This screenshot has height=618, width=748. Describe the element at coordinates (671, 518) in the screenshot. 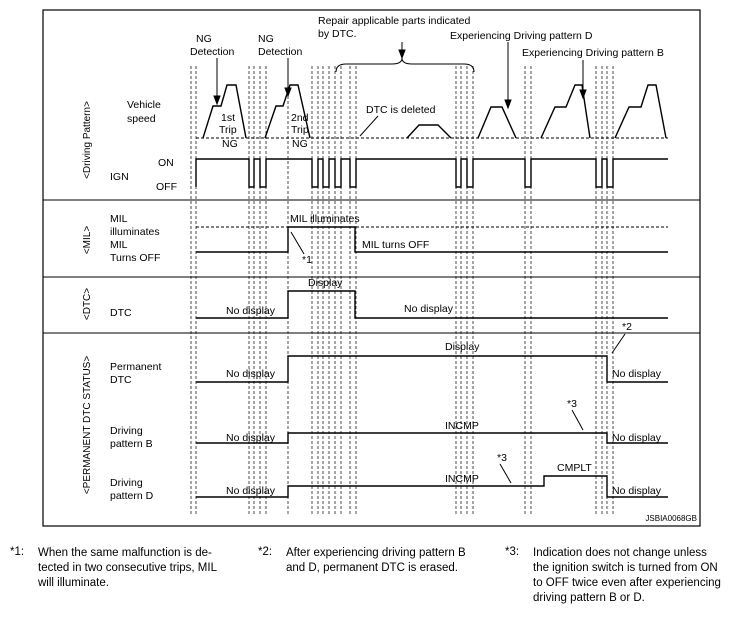

I see `figure-code: JSBIA0068GB` at that location.